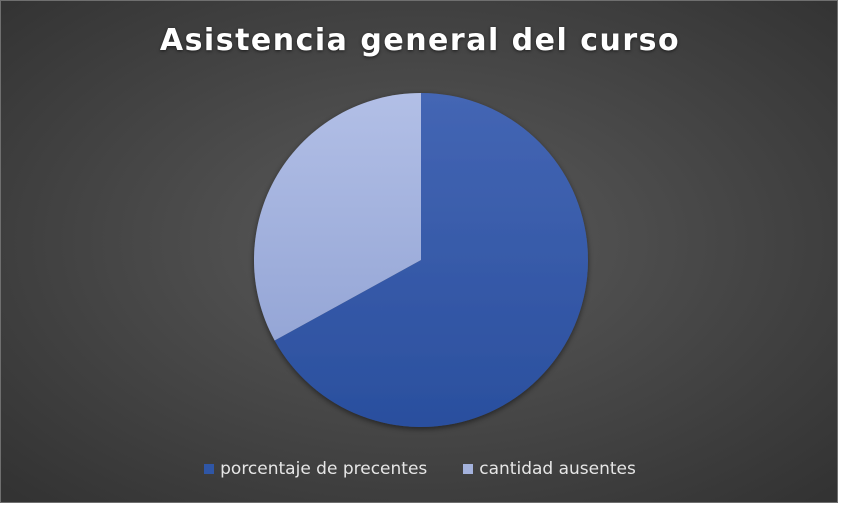 The image size is (841, 506). I want to click on legend-label: porcentaje de precentes, so click(324, 469).